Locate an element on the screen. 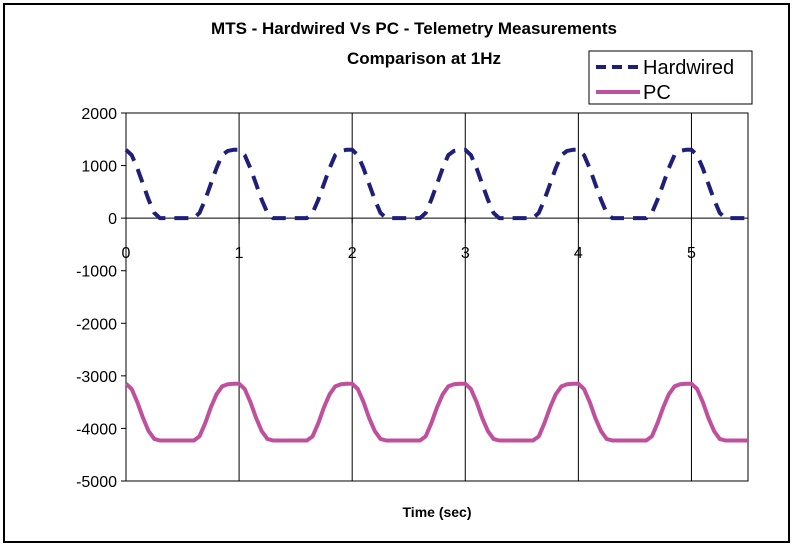 The height and width of the screenshot is (549, 796). legend-box is located at coordinates (670, 77).